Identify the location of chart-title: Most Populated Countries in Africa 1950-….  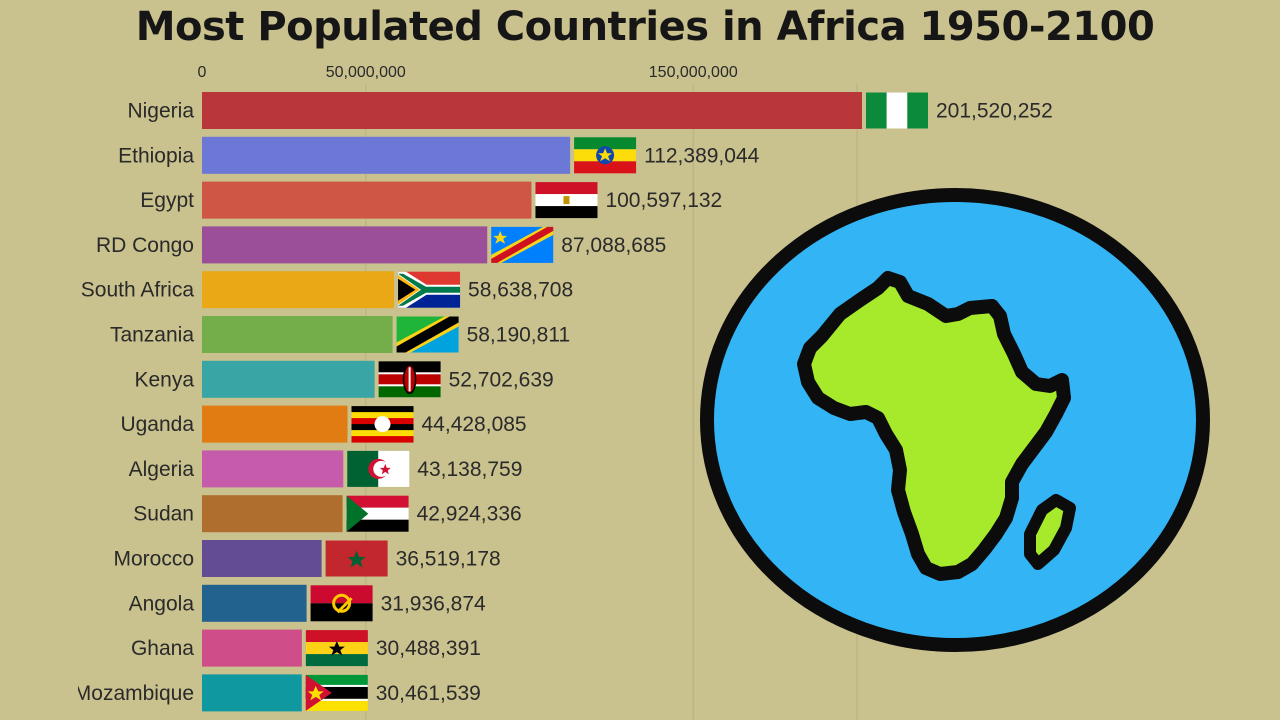
(645, 27).